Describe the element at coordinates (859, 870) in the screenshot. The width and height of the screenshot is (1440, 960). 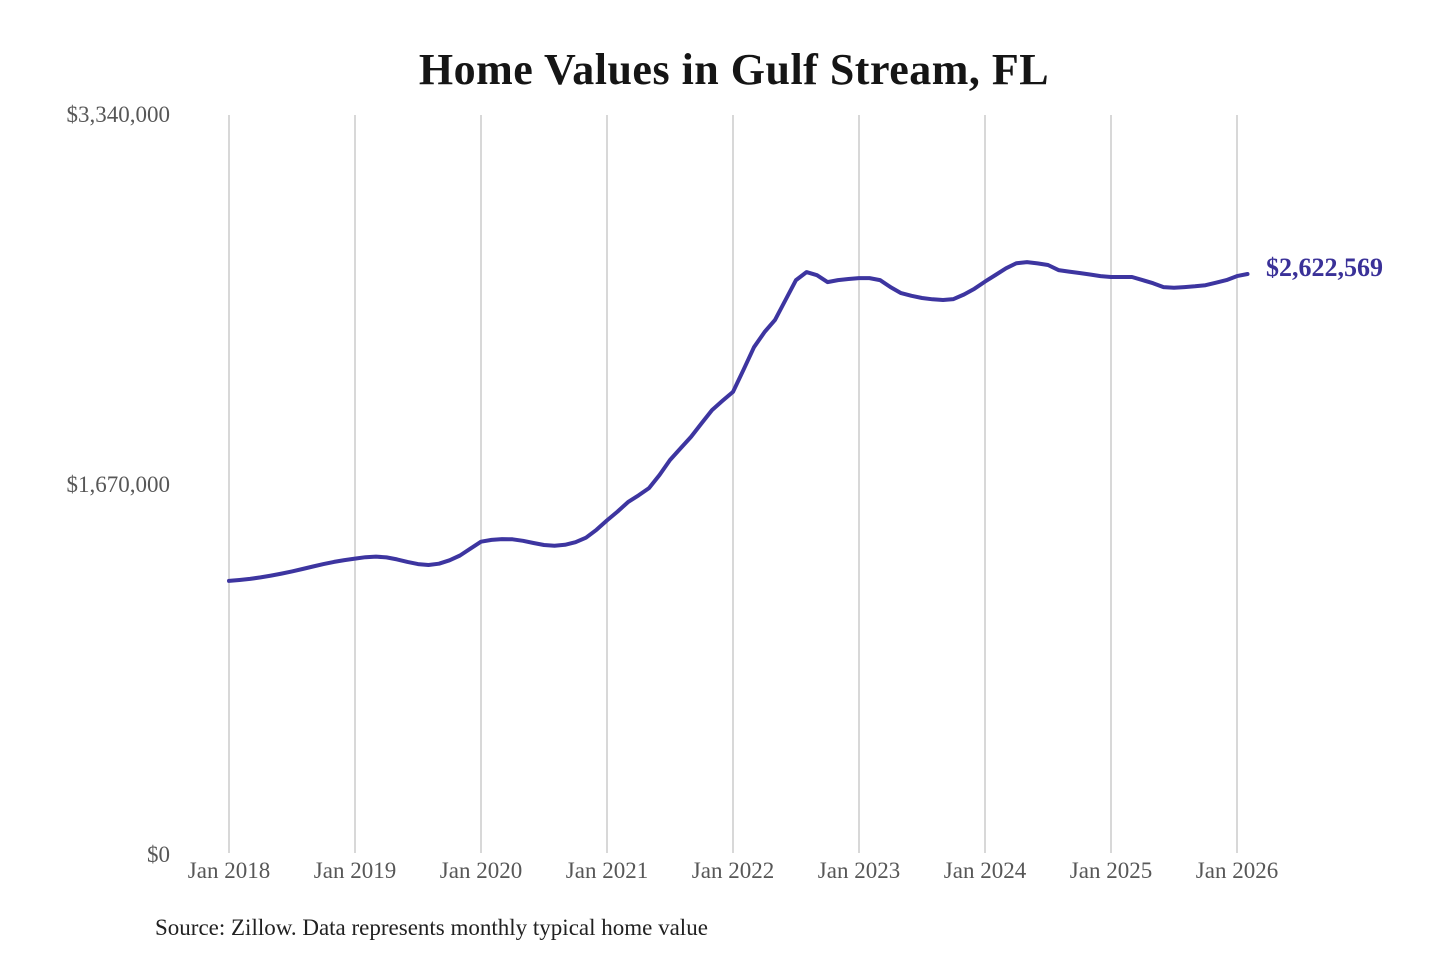
I see `x-axis-label: Jan 2023` at that location.